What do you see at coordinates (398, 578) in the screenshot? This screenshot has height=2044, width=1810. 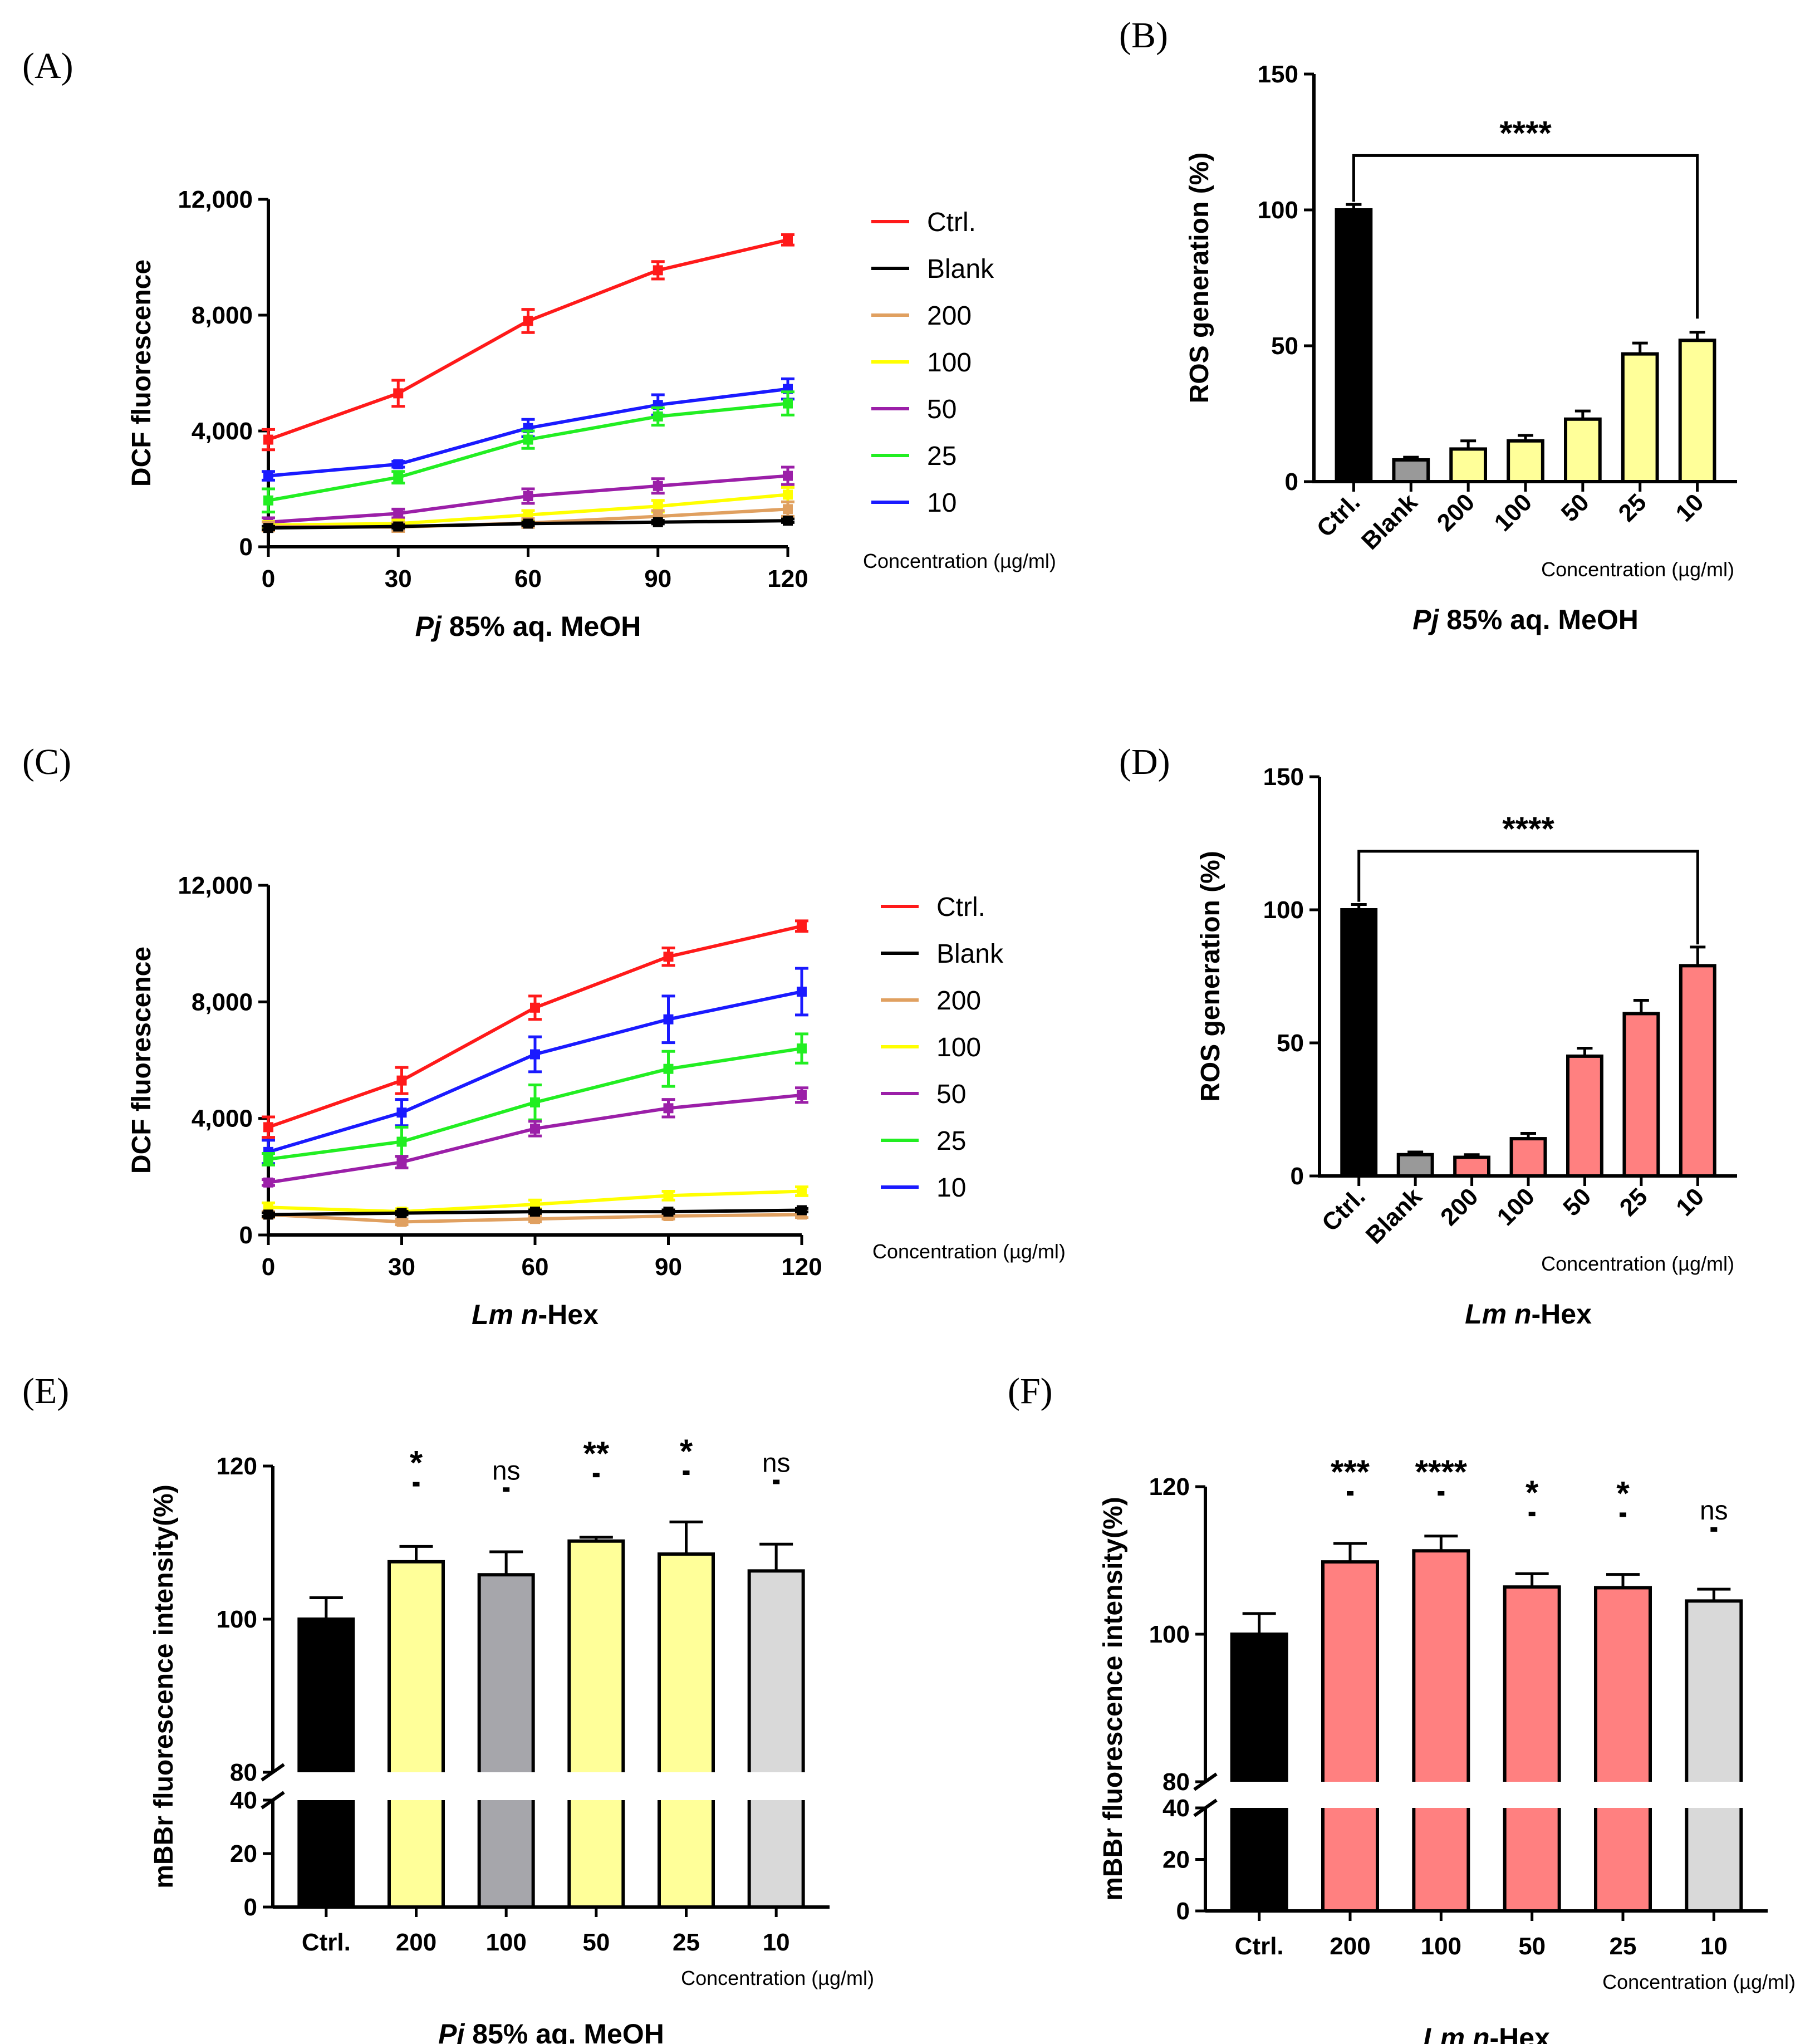 I see `x-tick-label: 30` at bounding box center [398, 578].